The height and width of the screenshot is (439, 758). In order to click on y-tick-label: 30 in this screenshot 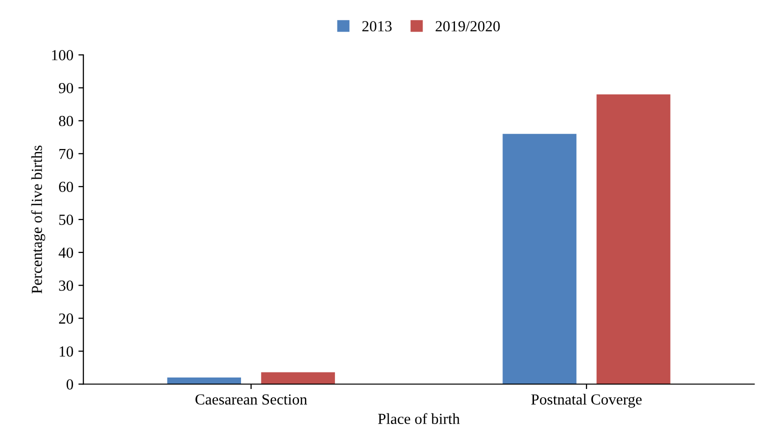, I will do `click(66, 285)`.